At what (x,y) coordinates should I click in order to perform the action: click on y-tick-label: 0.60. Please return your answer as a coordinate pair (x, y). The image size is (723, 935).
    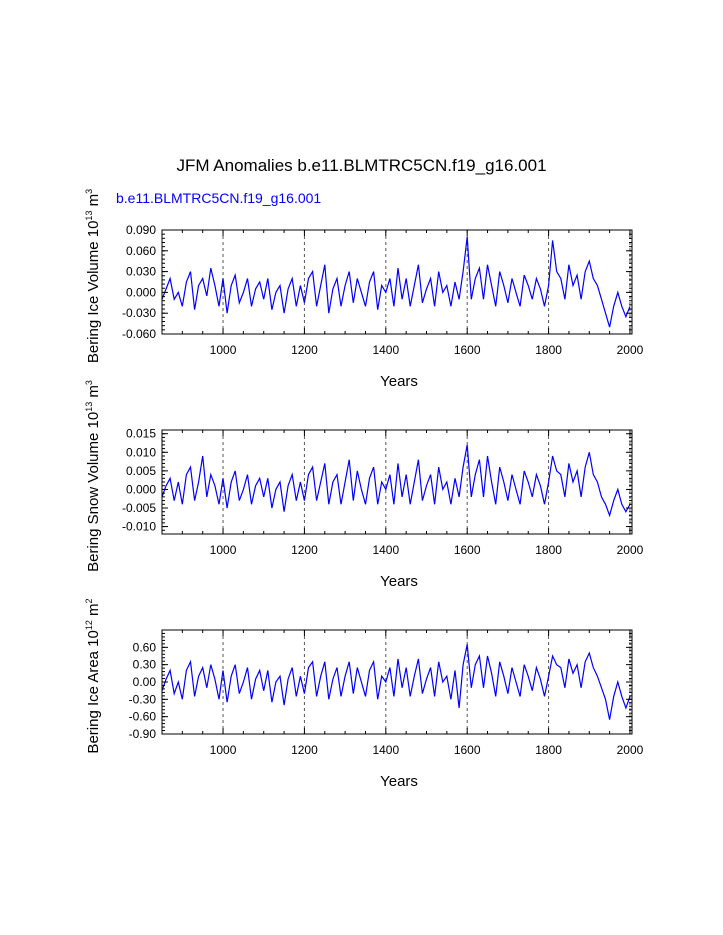
    Looking at the image, I should click on (145, 647).